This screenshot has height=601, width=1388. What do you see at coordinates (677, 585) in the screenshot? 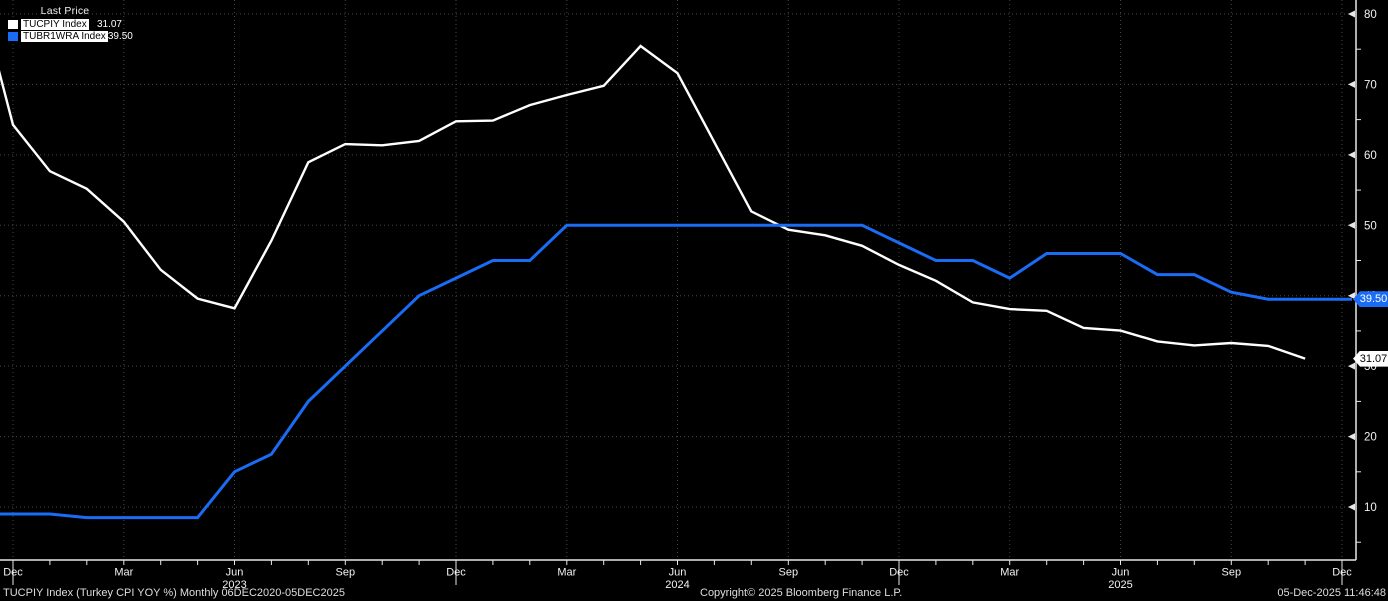
I see `year-label: 2024` at bounding box center [677, 585].